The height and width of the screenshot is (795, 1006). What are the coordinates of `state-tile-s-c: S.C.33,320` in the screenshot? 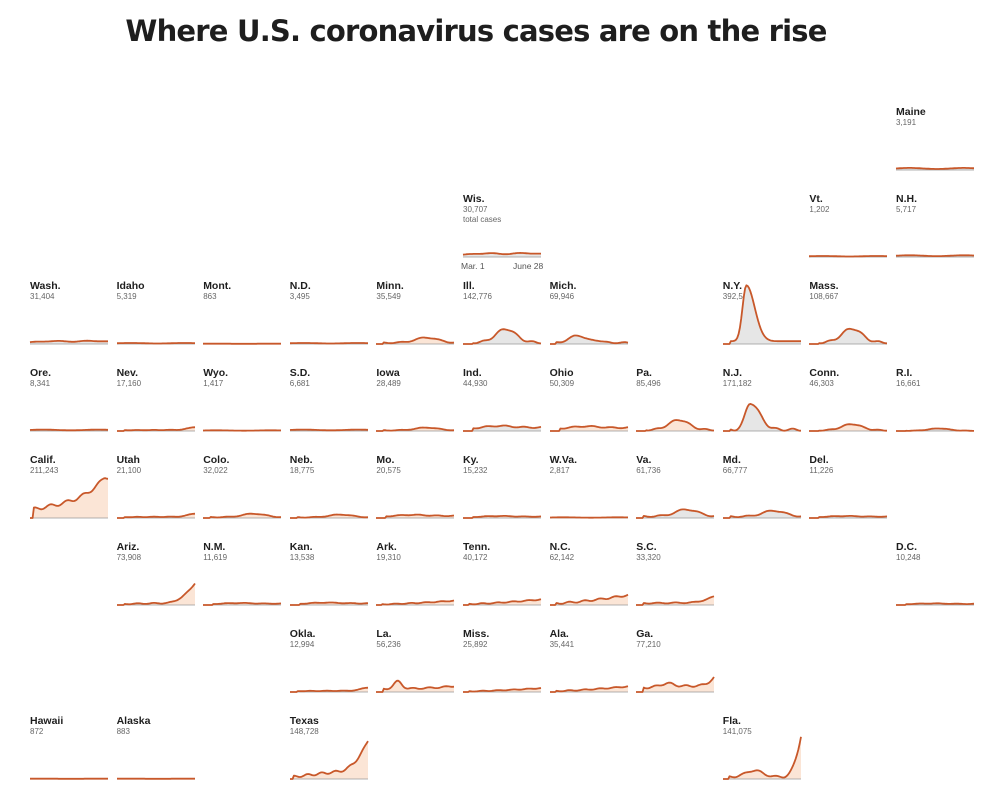 It's located at (676, 581).